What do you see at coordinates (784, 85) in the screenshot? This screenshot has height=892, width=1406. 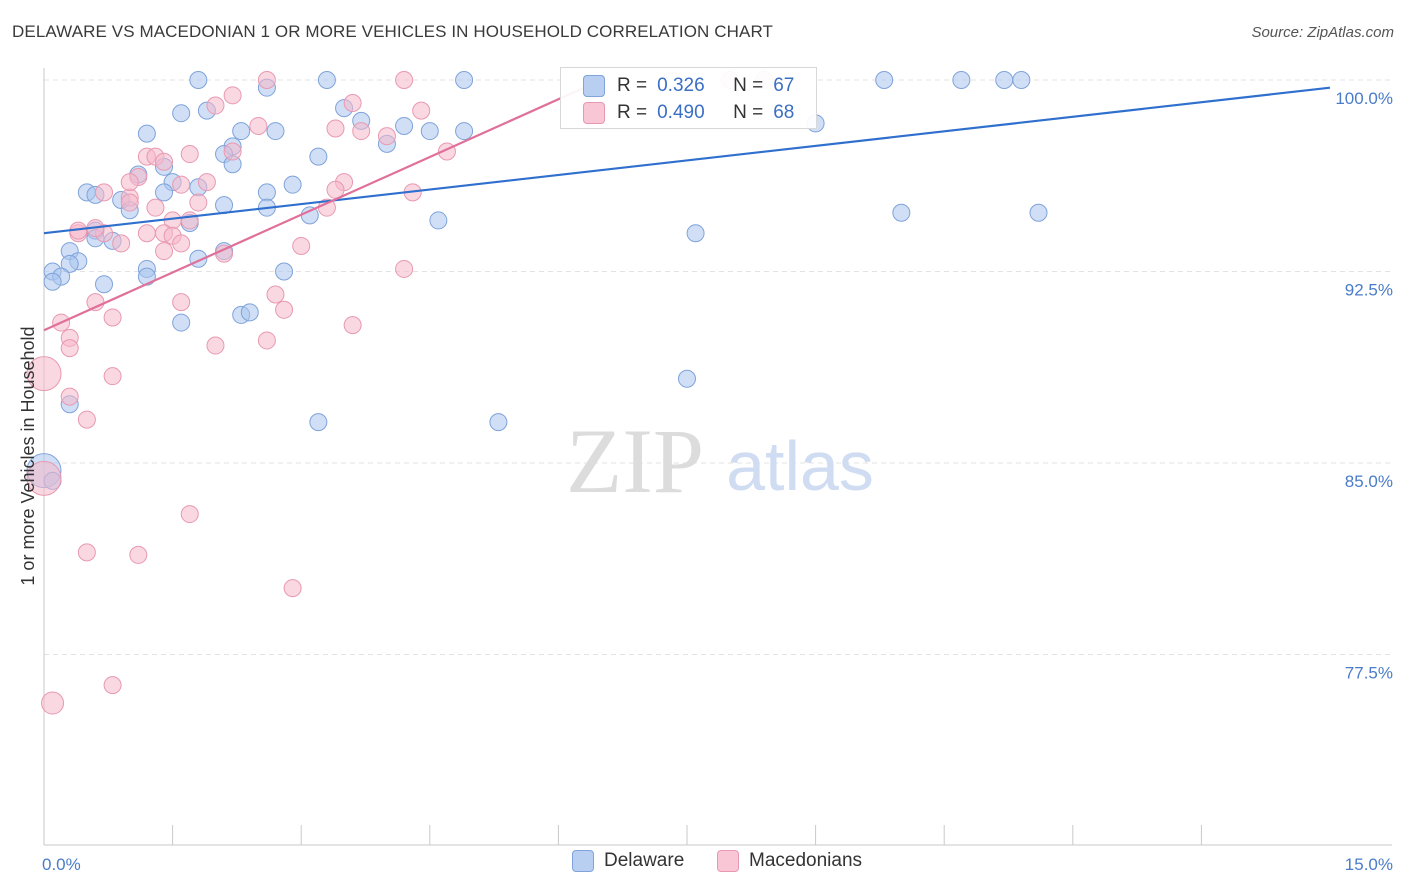 I see `delaware-n-value: 67` at bounding box center [784, 85].